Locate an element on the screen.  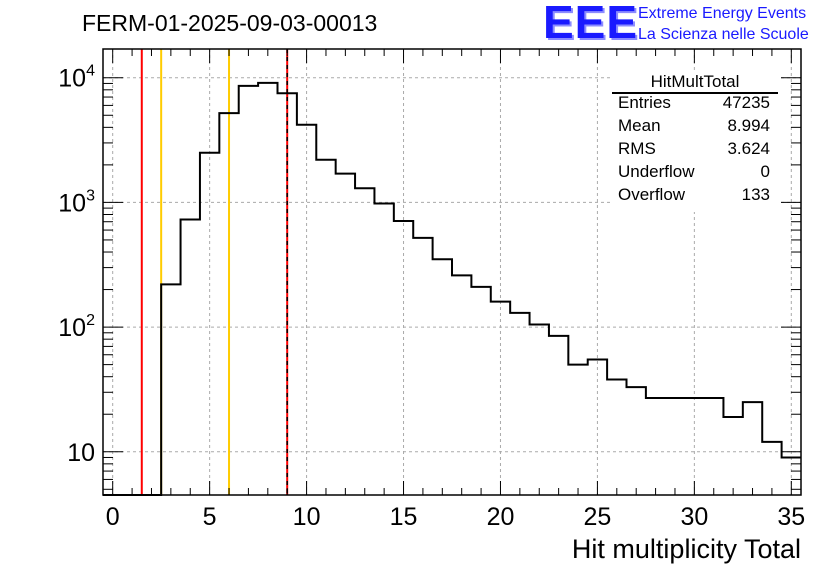
stats-value: 133 is located at coordinates (755, 194).